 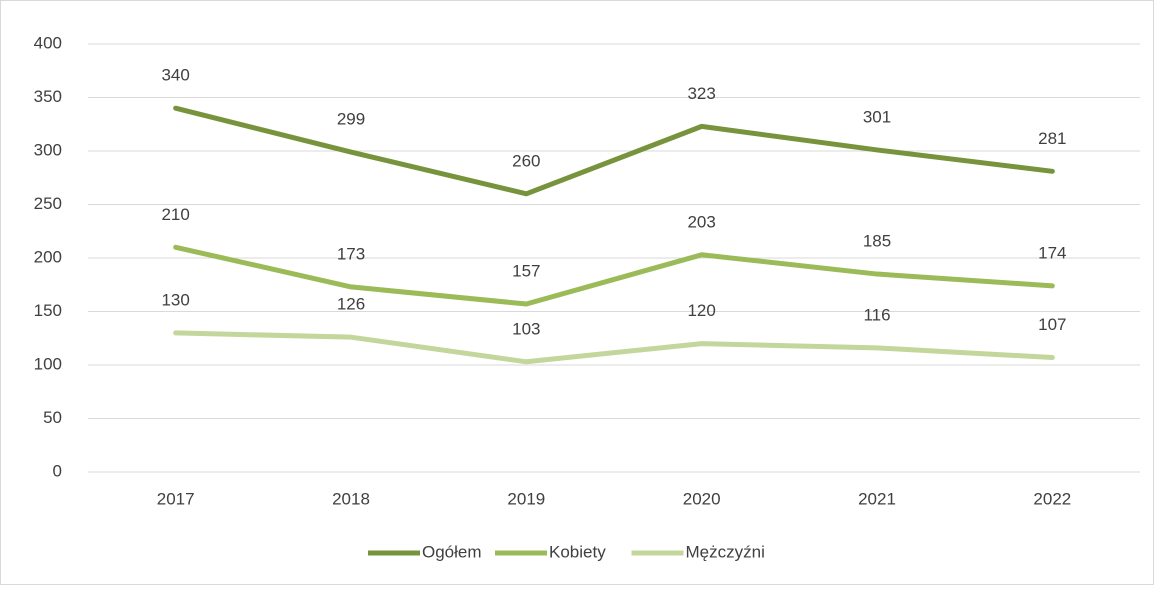 I want to click on y-tick-label: 200, so click(x=48, y=256).